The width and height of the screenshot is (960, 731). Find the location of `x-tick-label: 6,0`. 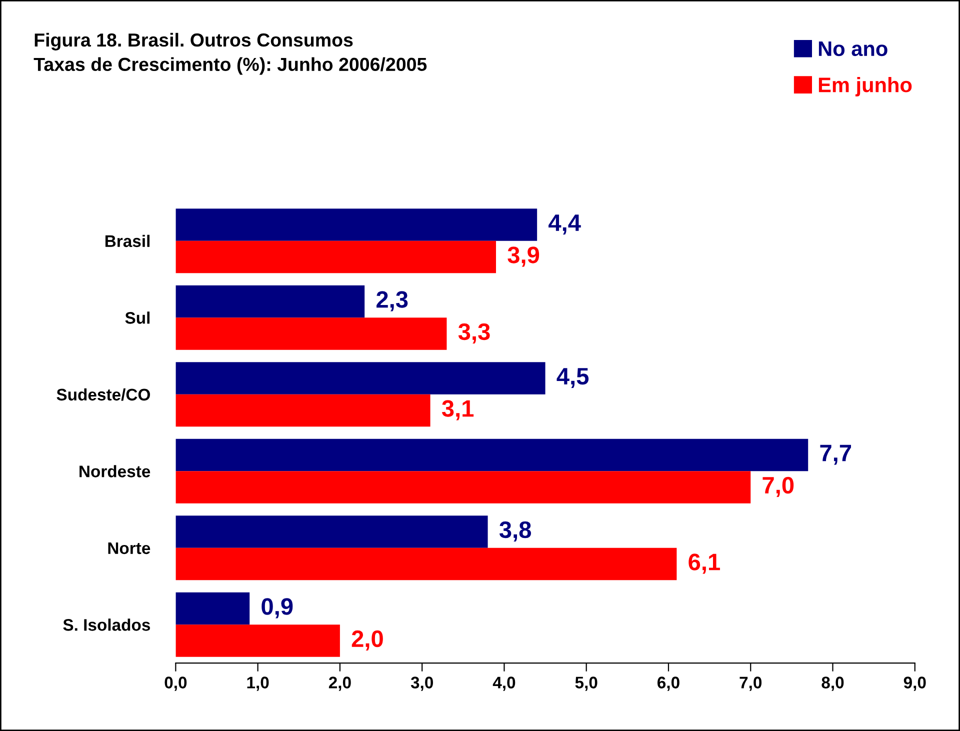

x-tick-label: 6,0 is located at coordinates (669, 683).